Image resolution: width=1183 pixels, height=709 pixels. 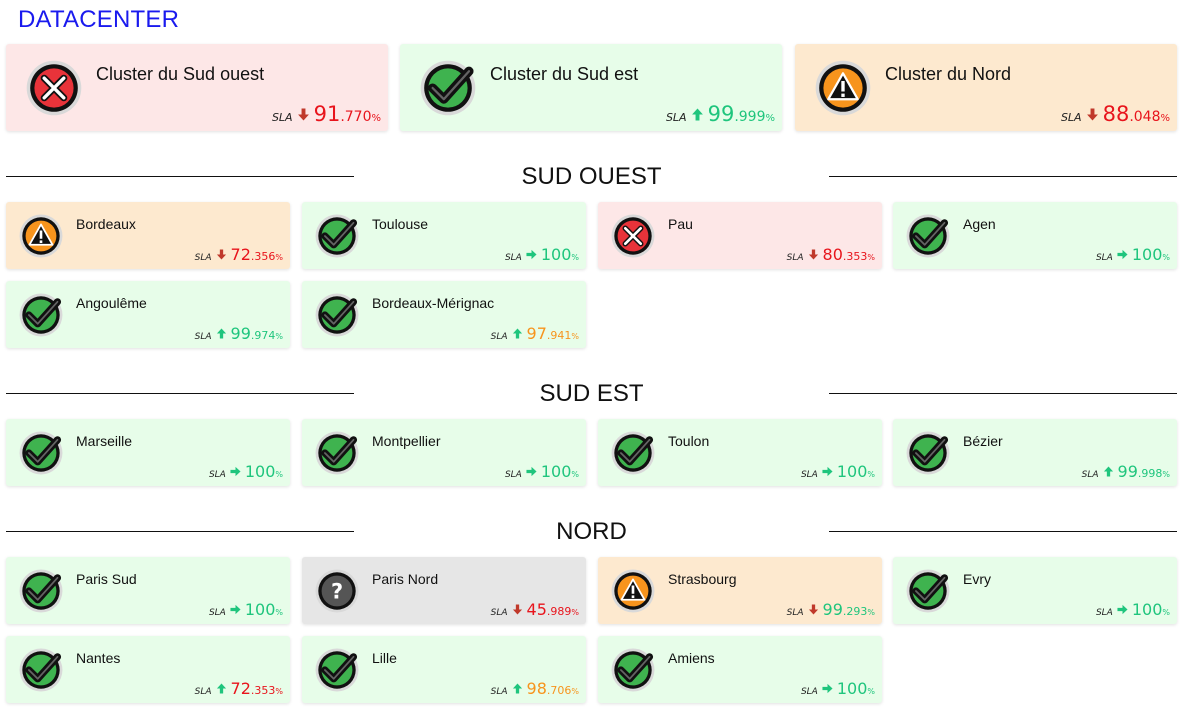 I want to click on site-card: Strasbourg SLA 99.293%, so click(x=740, y=590).